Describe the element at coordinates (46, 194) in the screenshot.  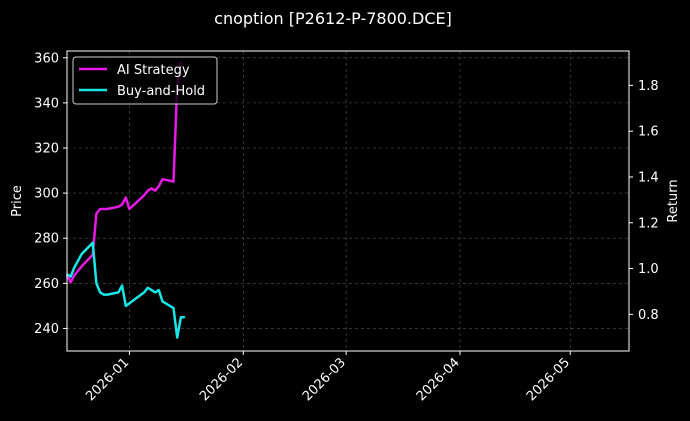
I see `left-tick-label: 300` at that location.